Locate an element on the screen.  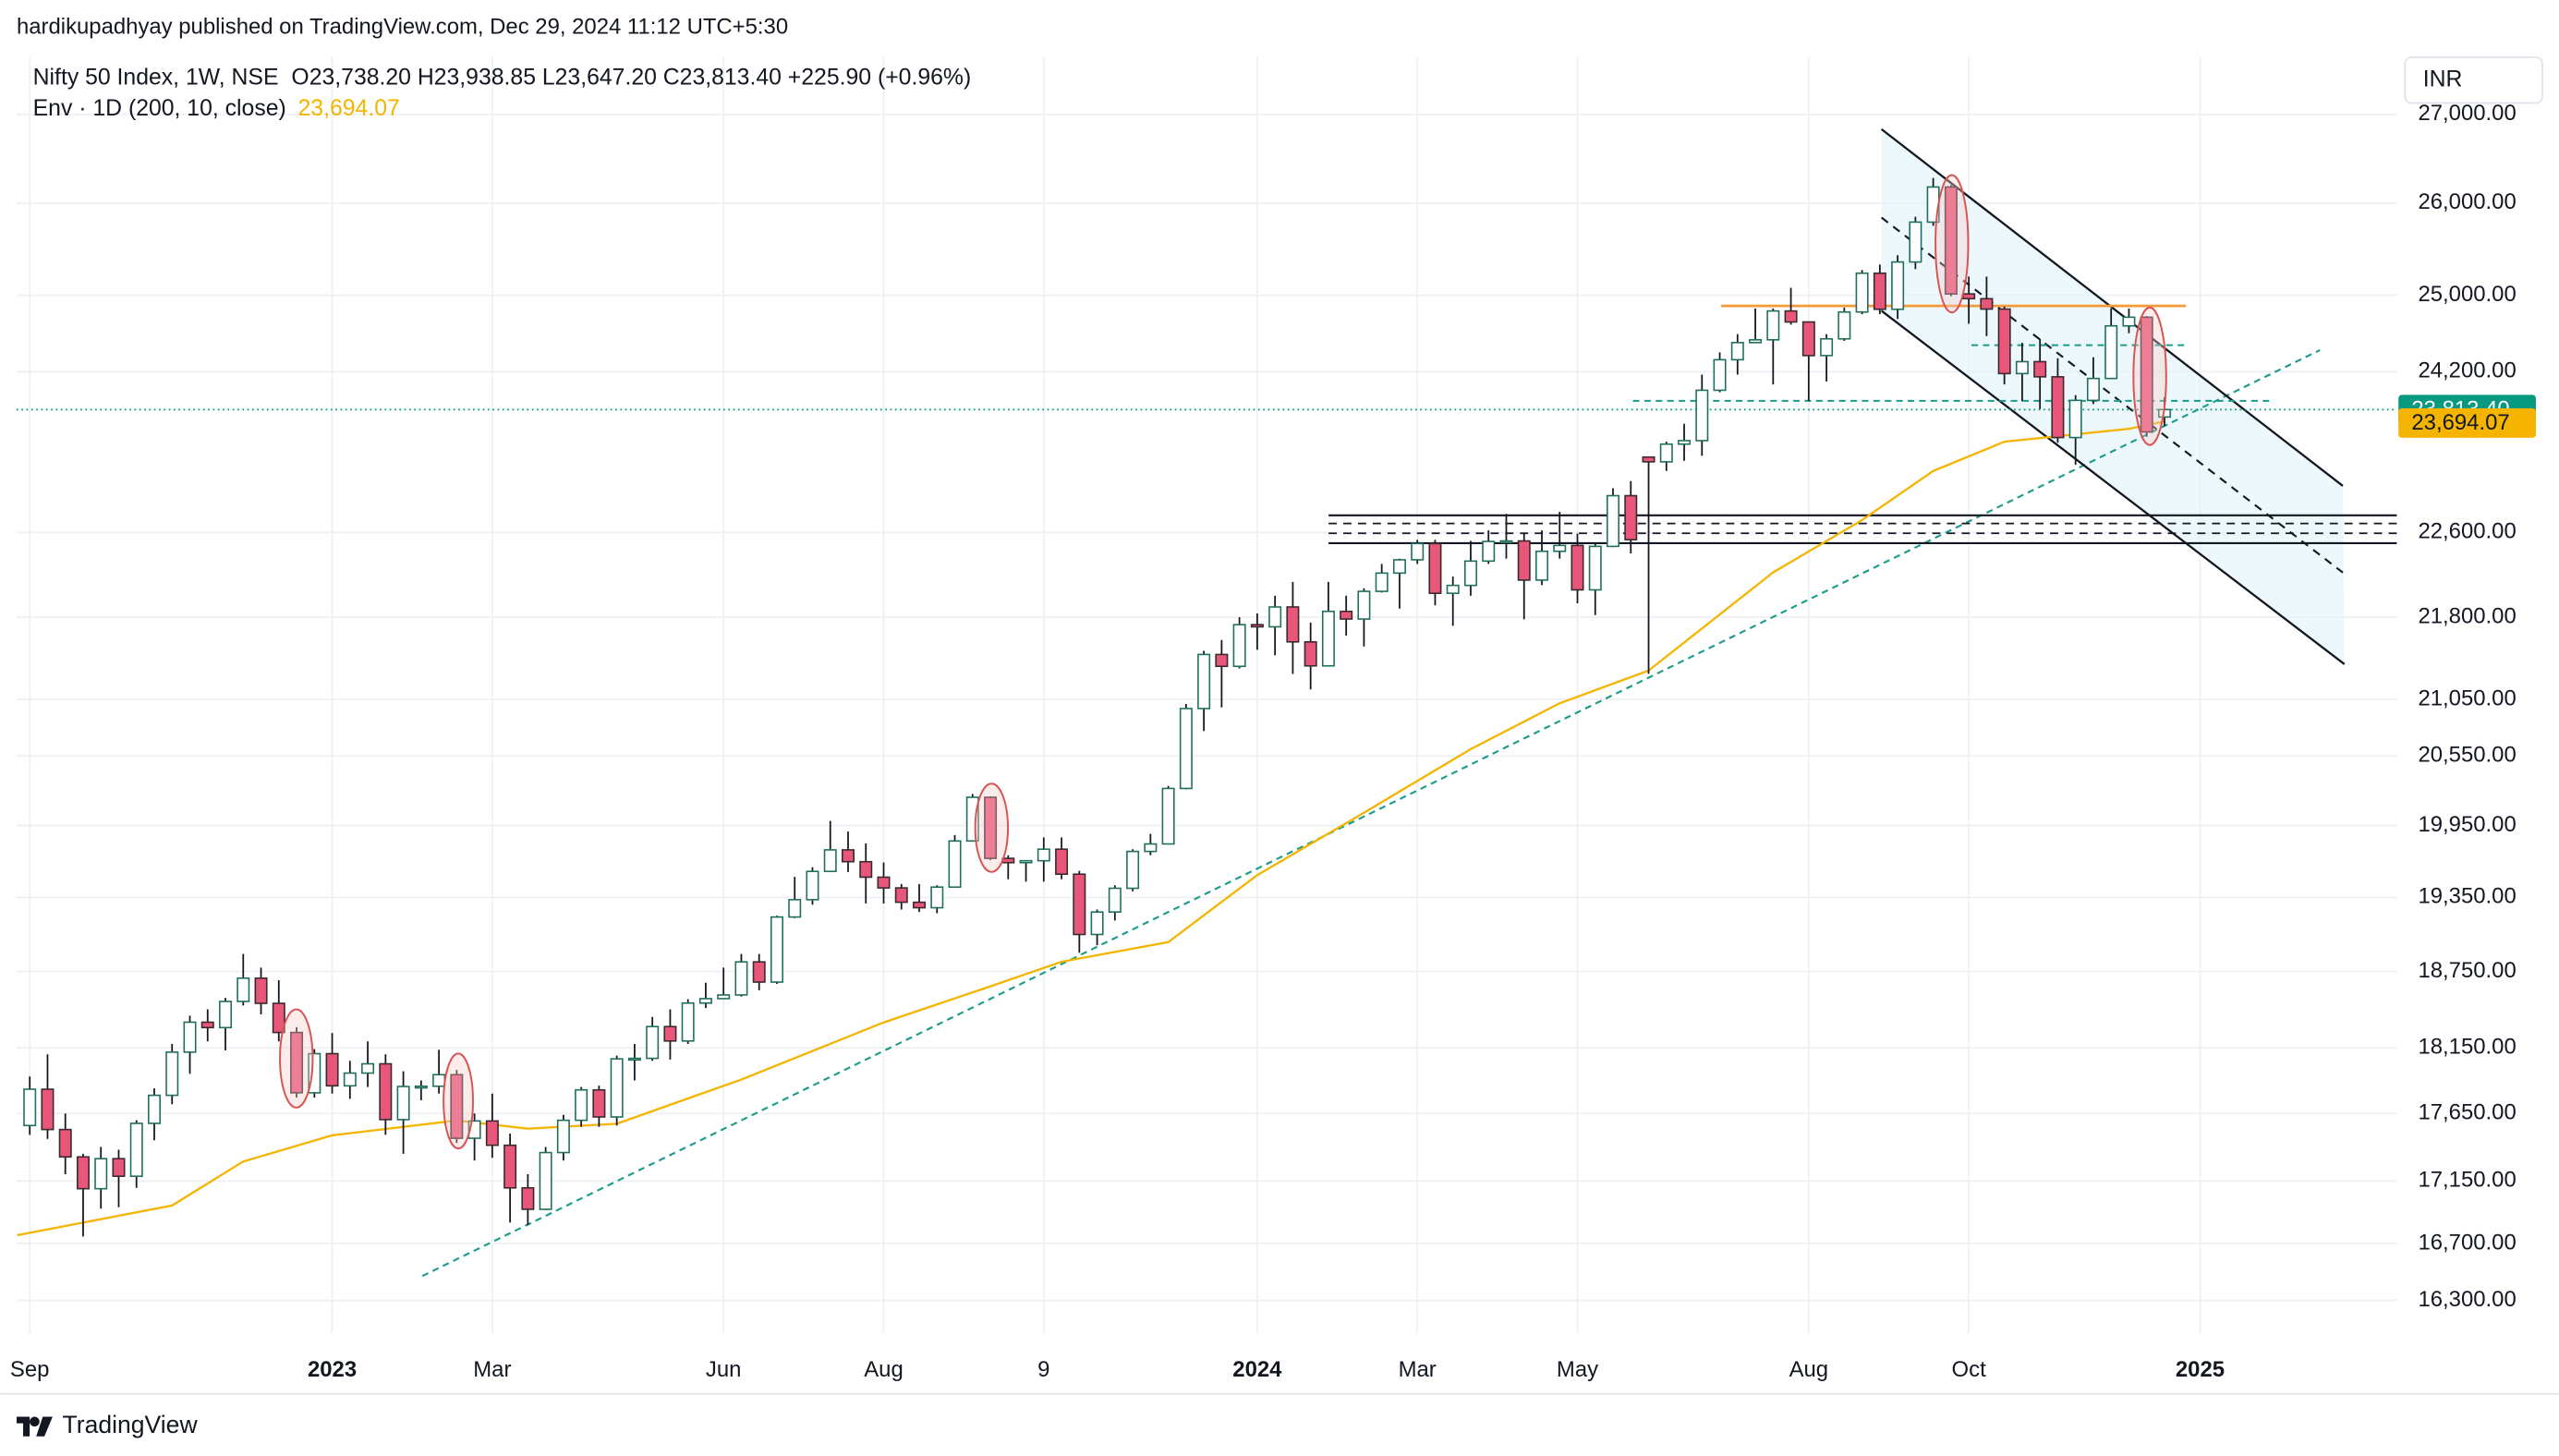
x-tick-label: Sep is located at coordinates (30, 1369).